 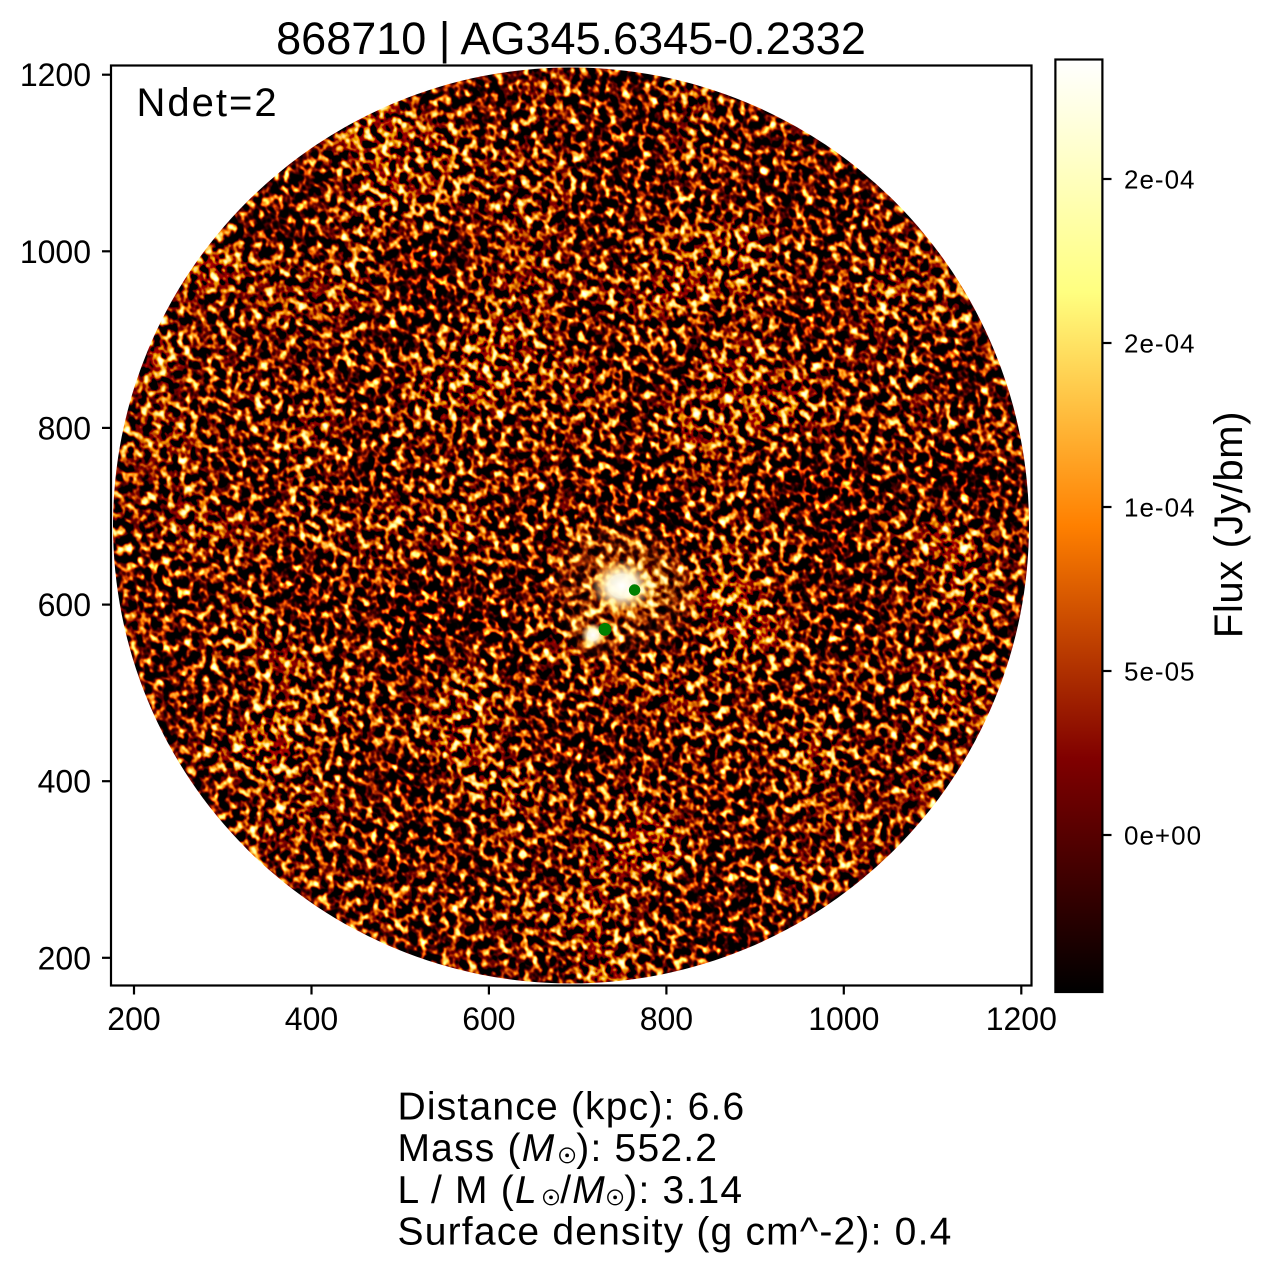 What do you see at coordinates (683, 1190) in the screenshot?
I see `svg-text: ): 3.14` at bounding box center [683, 1190].